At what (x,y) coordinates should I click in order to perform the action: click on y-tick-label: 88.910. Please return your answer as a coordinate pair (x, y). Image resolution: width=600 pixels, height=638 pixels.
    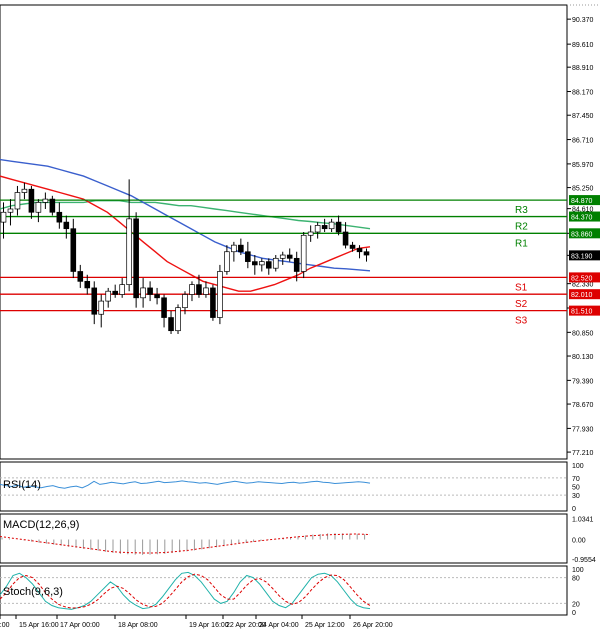
    Looking at the image, I should click on (583, 68).